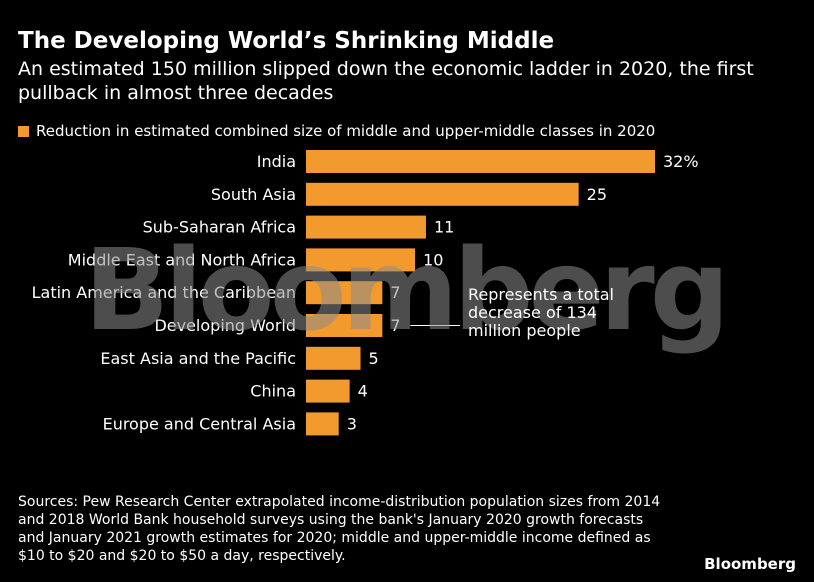 The height and width of the screenshot is (582, 814). I want to click on bloomberg-logo: Bloomberg, so click(750, 564).